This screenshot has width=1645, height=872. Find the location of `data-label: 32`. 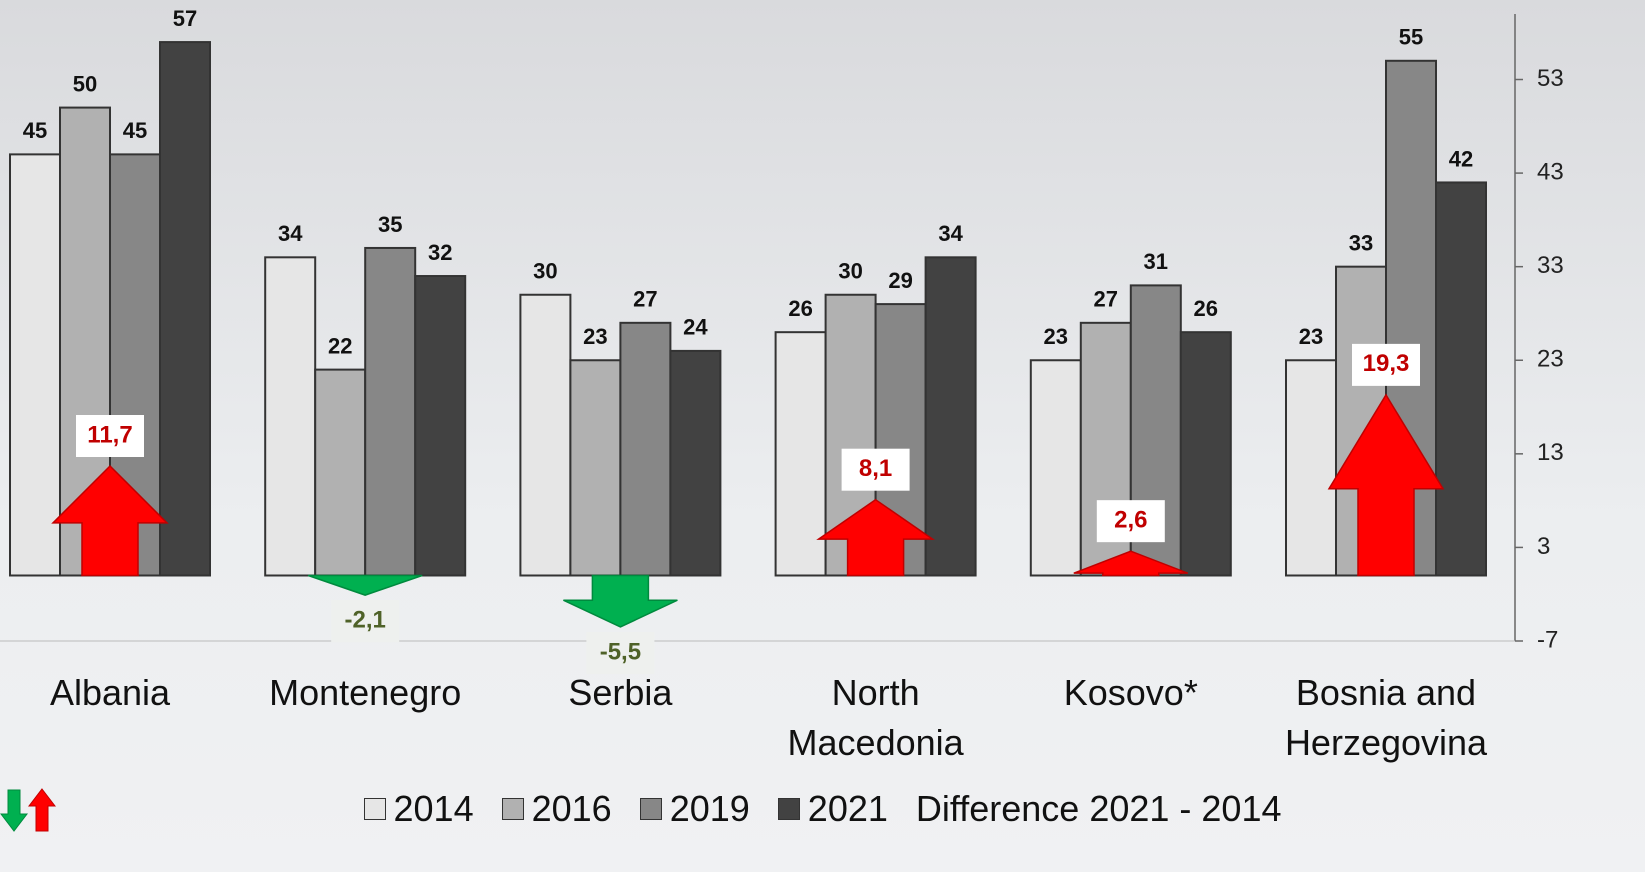

data-label: 32 is located at coordinates (440, 252).